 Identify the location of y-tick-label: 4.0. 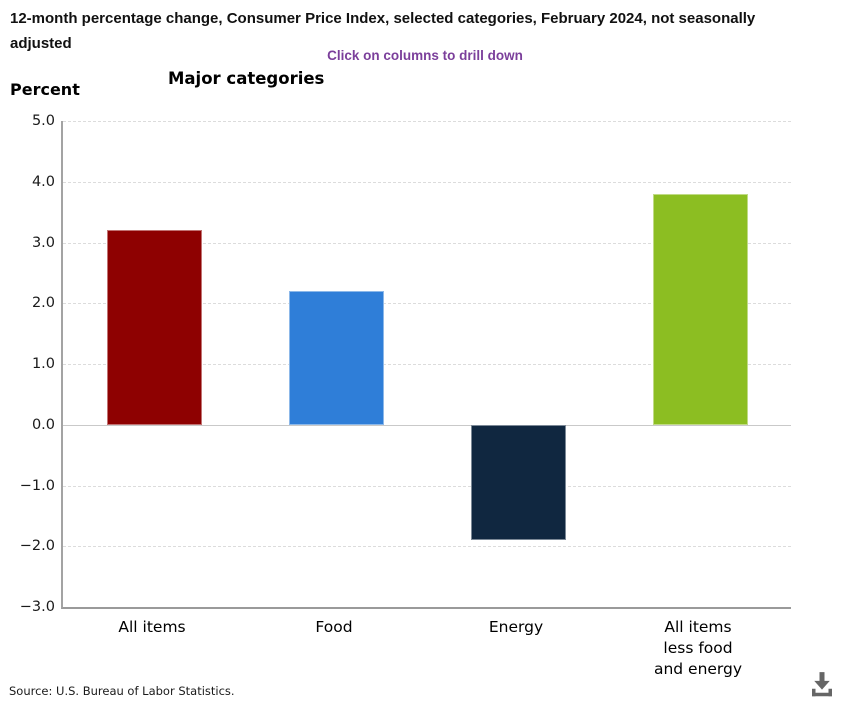
(43, 181).